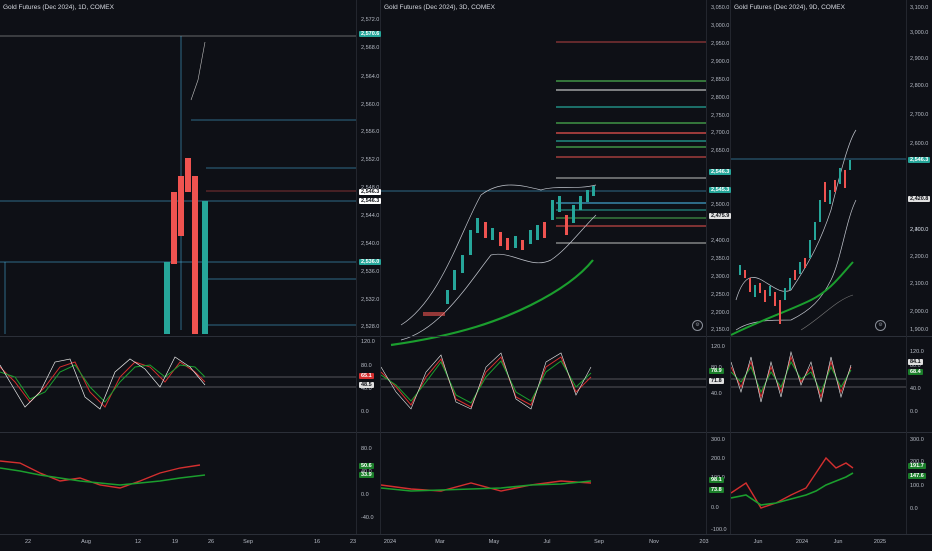 The height and width of the screenshot is (551, 932). What do you see at coordinates (367, 518) in the screenshot?
I see `osc-tick: -40.0` at bounding box center [367, 518].